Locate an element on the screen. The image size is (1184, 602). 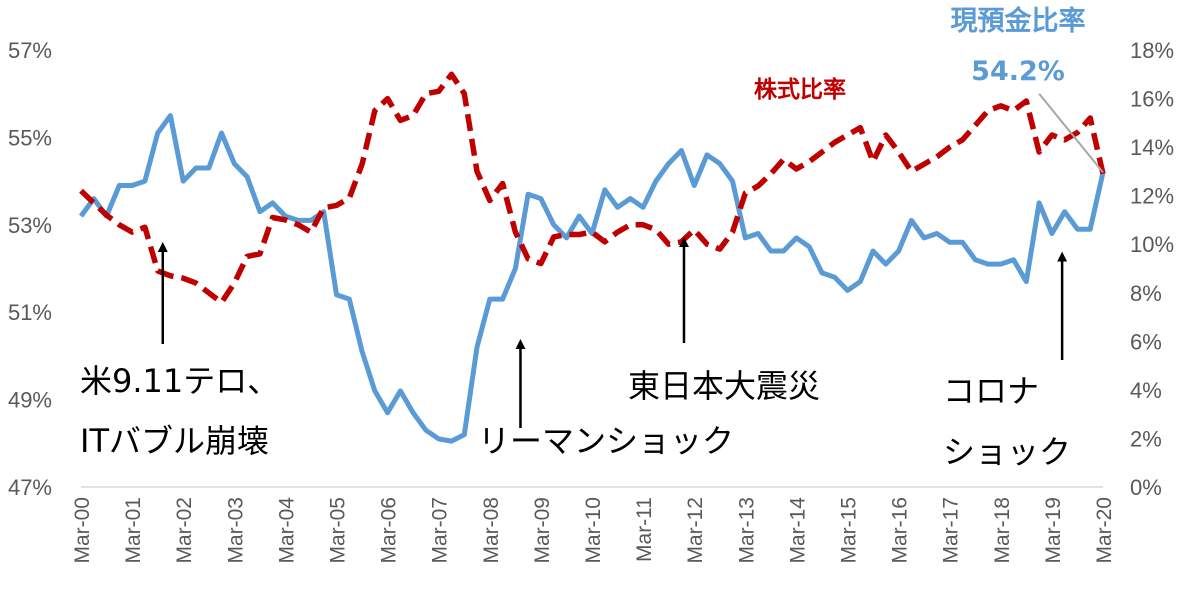
x-tick-label: Mar-04 is located at coordinates (286, 530).